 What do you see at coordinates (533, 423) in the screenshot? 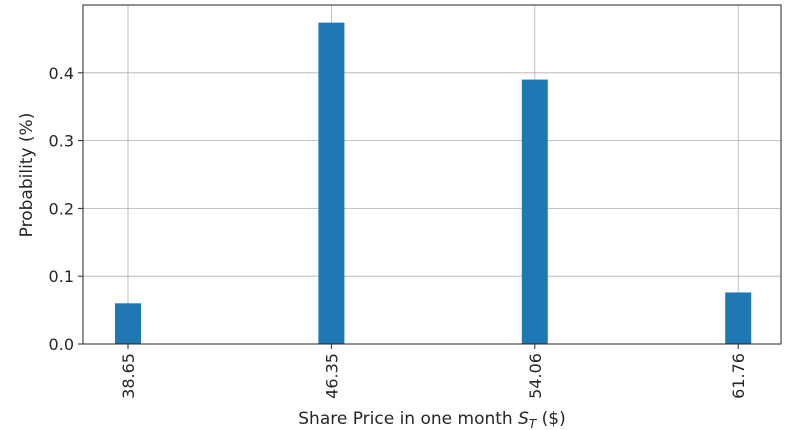
I see `x-axis-label-sub: T` at bounding box center [533, 423].